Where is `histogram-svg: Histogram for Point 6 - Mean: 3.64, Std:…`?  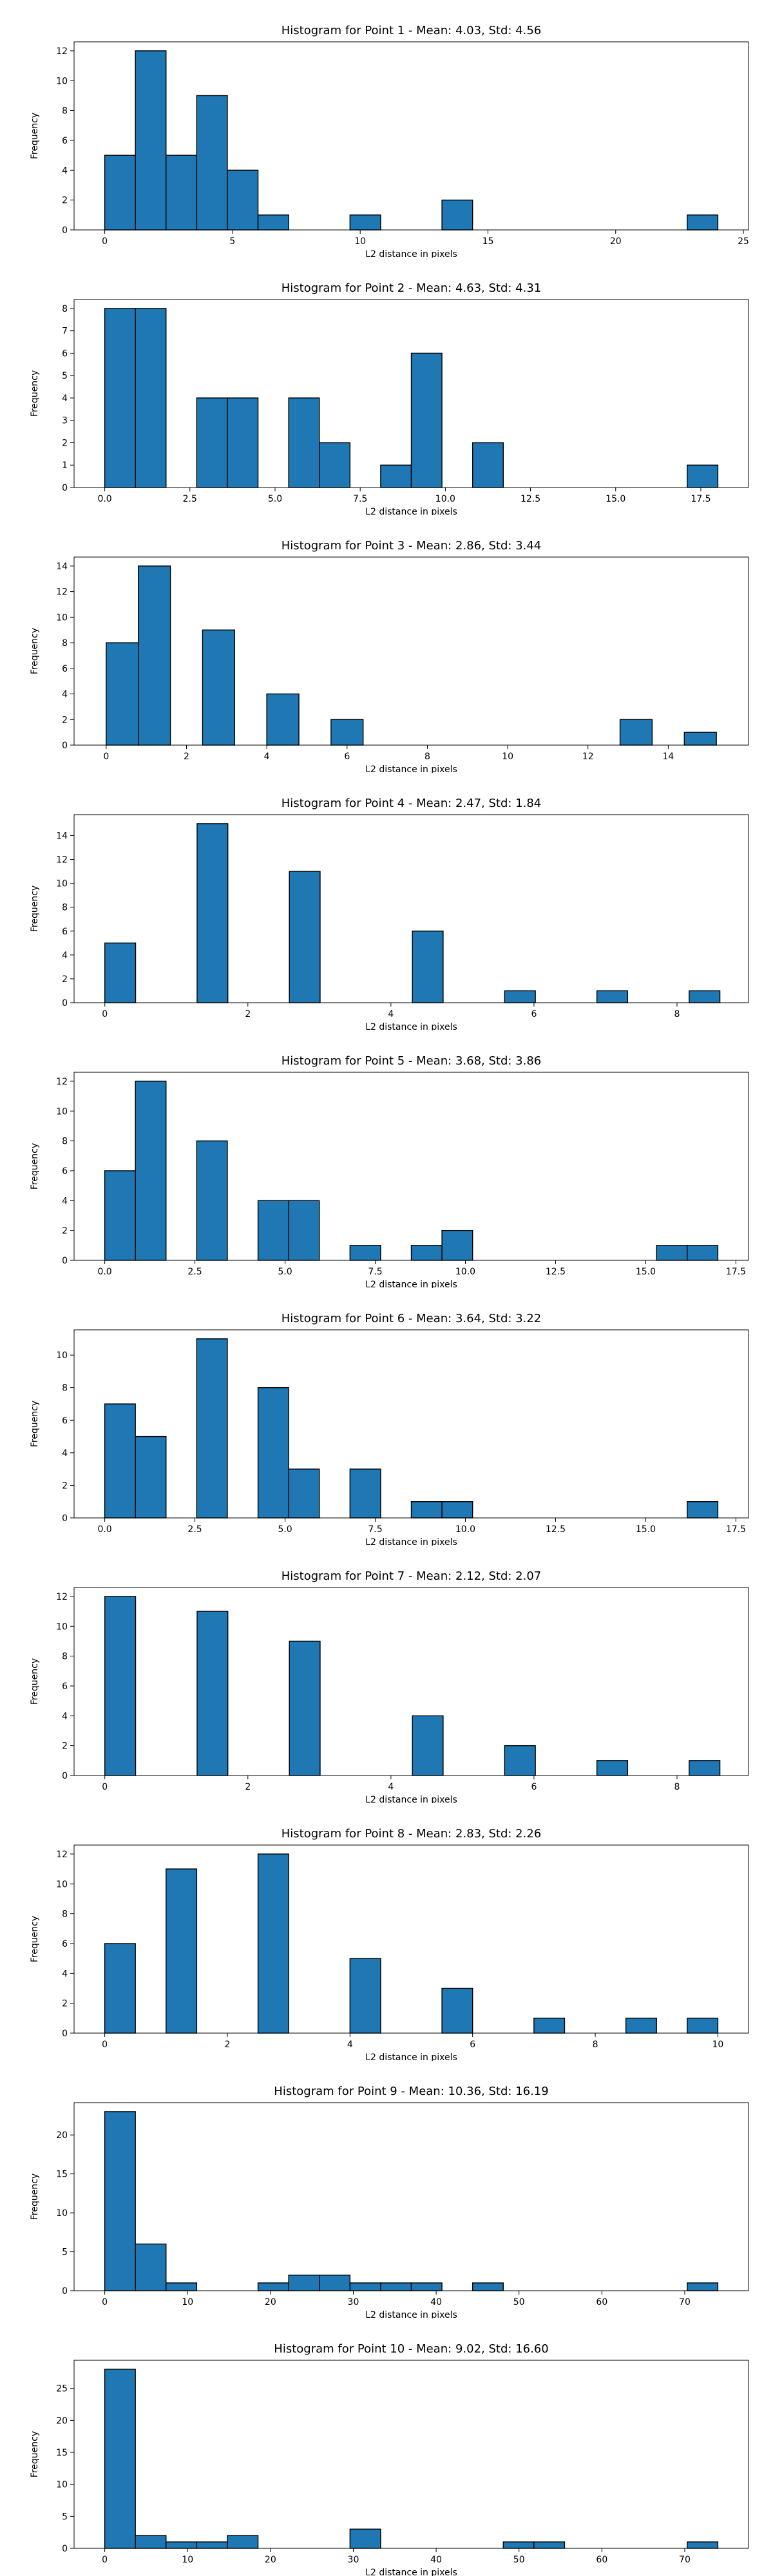 histogram-svg: Histogram for Point 6 - Mean: 3.64, Std:… is located at coordinates (389, 1429).